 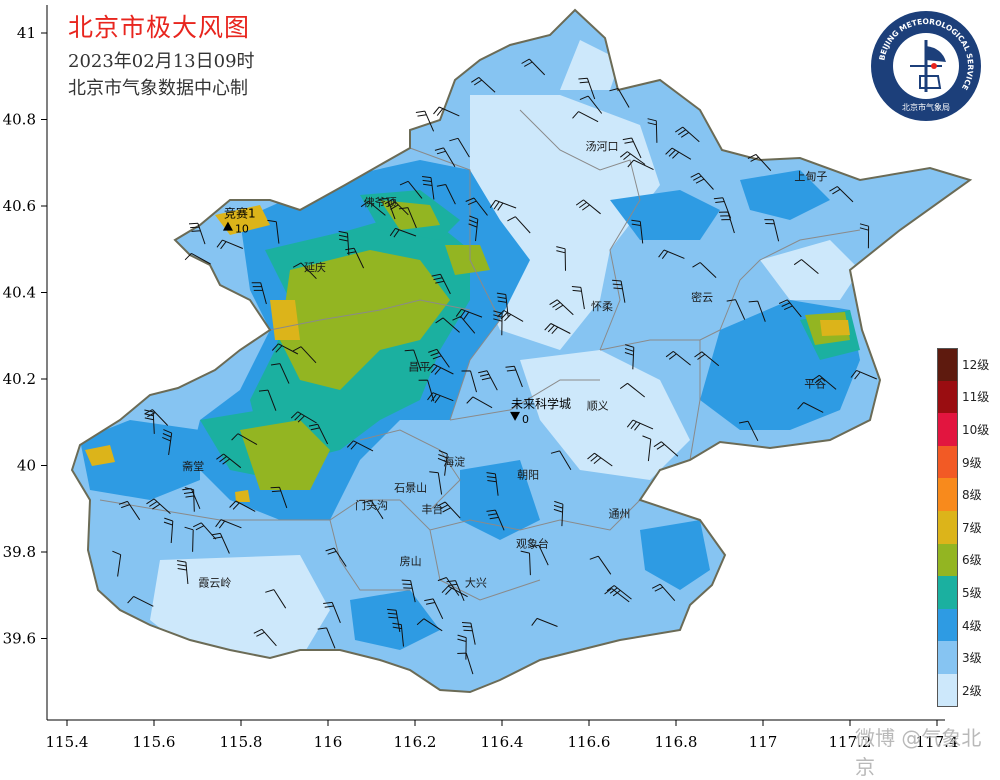 I want to click on y-tick-label: 40.4, so click(x=19, y=293).